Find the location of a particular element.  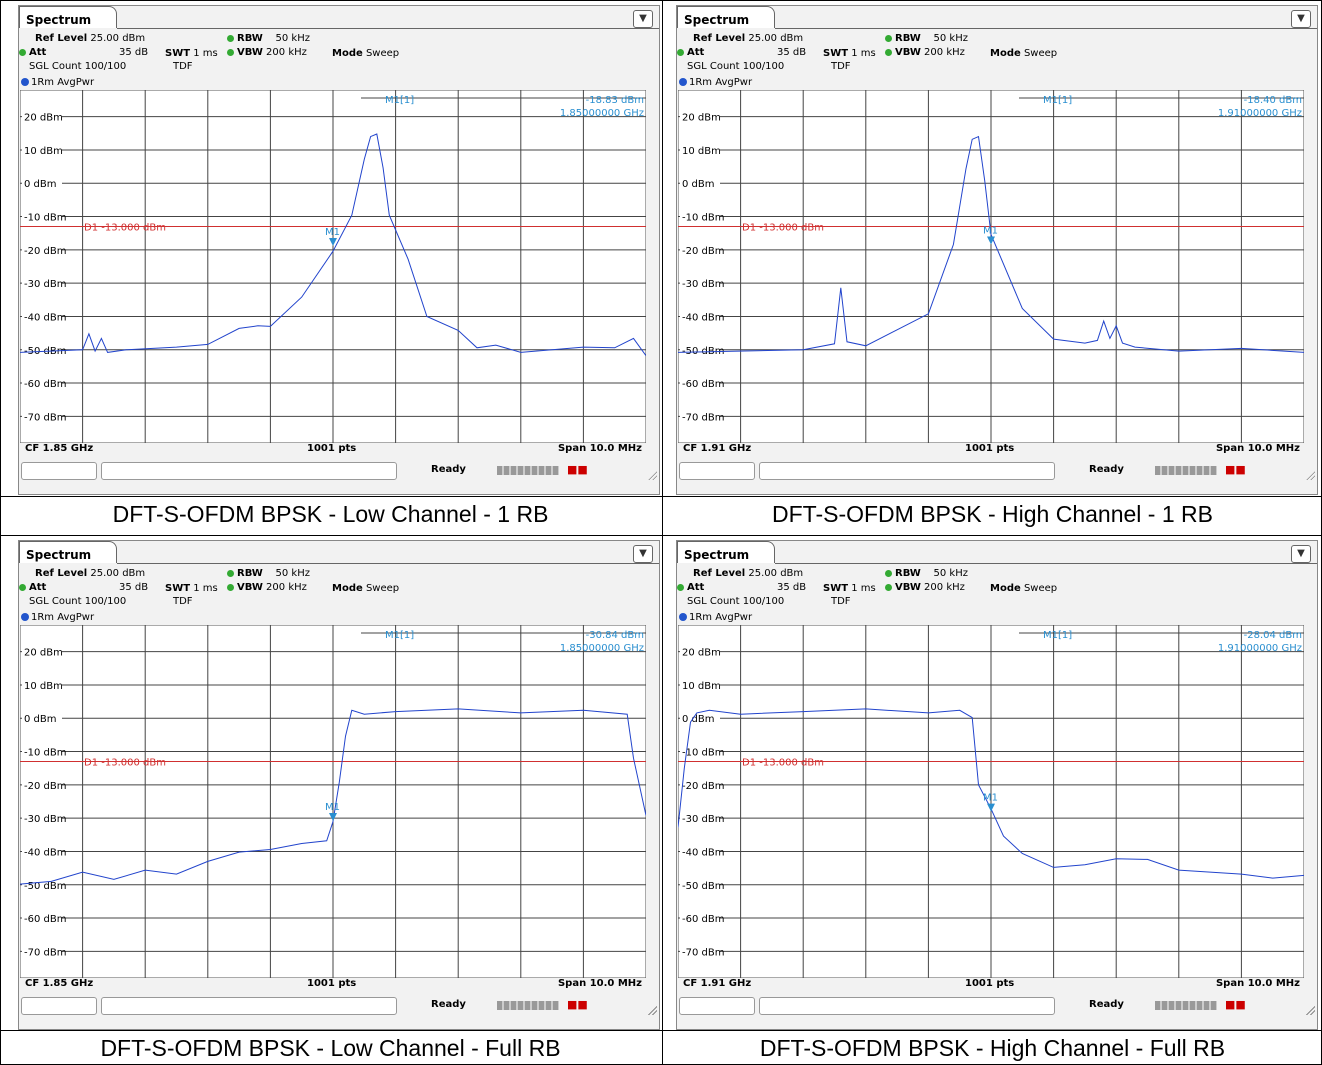

trace-label: 1Rm AvgPwr is located at coordinates (57, 617).